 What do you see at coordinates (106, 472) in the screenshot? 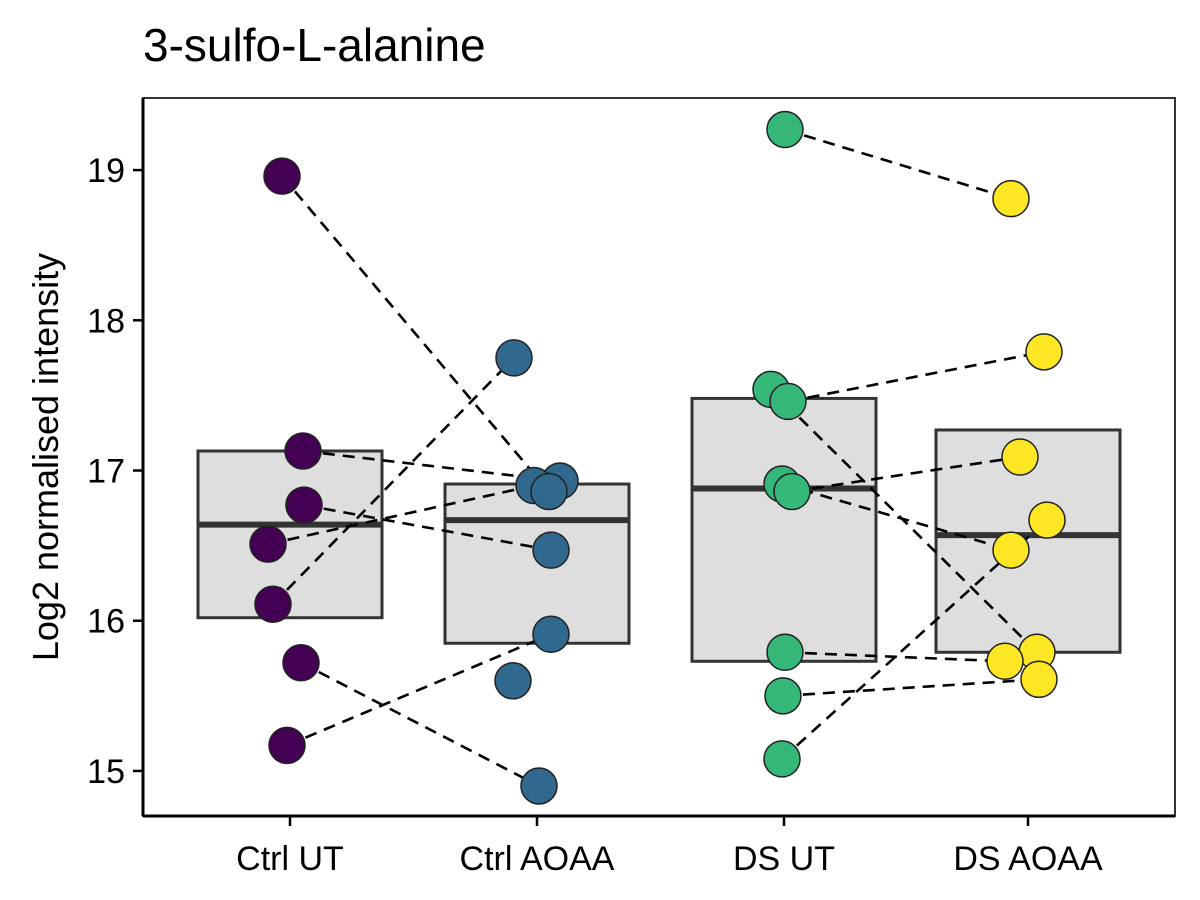
I see `y-tick-label: 17` at bounding box center [106, 472].